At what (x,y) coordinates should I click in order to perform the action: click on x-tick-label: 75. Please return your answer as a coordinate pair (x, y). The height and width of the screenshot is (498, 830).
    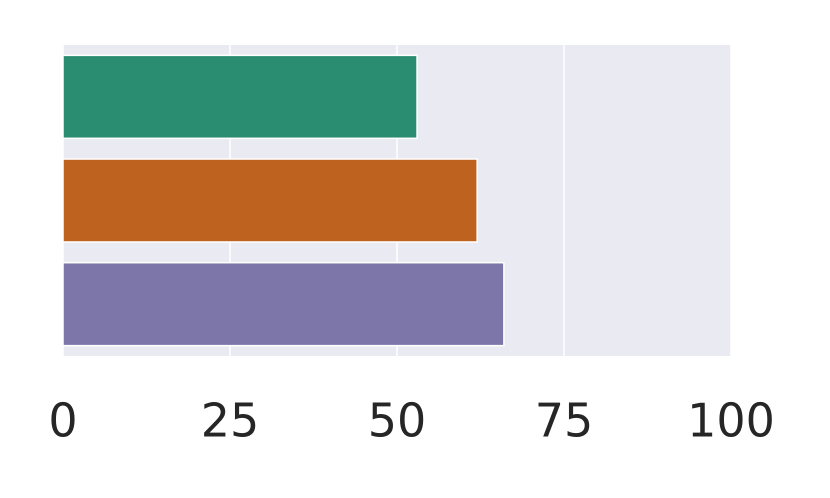
    Looking at the image, I should click on (564, 421).